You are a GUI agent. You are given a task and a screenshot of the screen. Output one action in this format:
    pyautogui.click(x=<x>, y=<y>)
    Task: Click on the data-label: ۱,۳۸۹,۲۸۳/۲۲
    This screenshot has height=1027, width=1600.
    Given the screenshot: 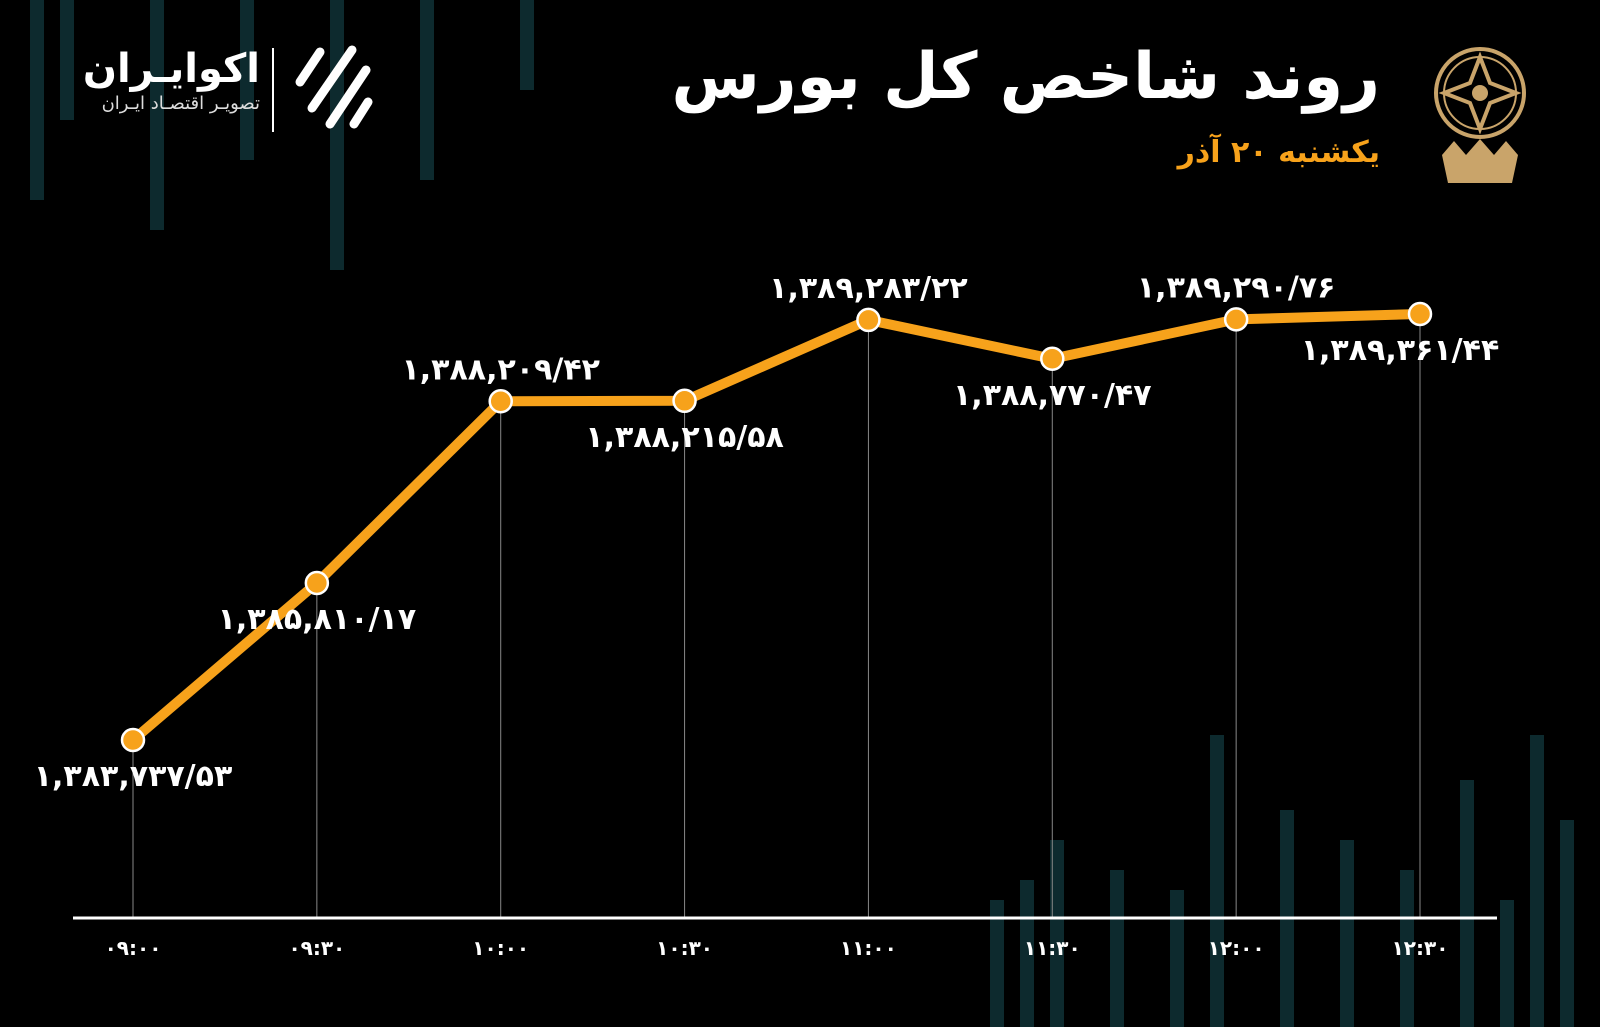 What is the action you would take?
    pyautogui.click(x=868, y=288)
    